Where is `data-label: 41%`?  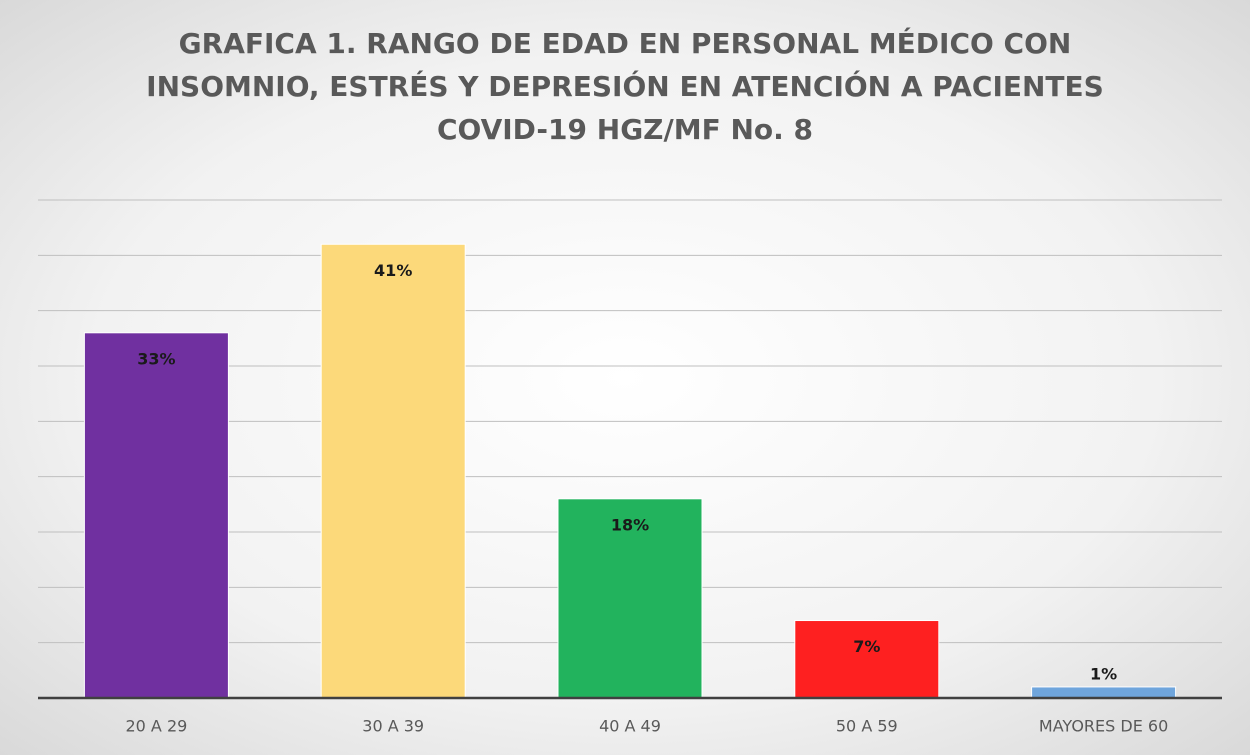
data-label: 41% is located at coordinates (393, 270).